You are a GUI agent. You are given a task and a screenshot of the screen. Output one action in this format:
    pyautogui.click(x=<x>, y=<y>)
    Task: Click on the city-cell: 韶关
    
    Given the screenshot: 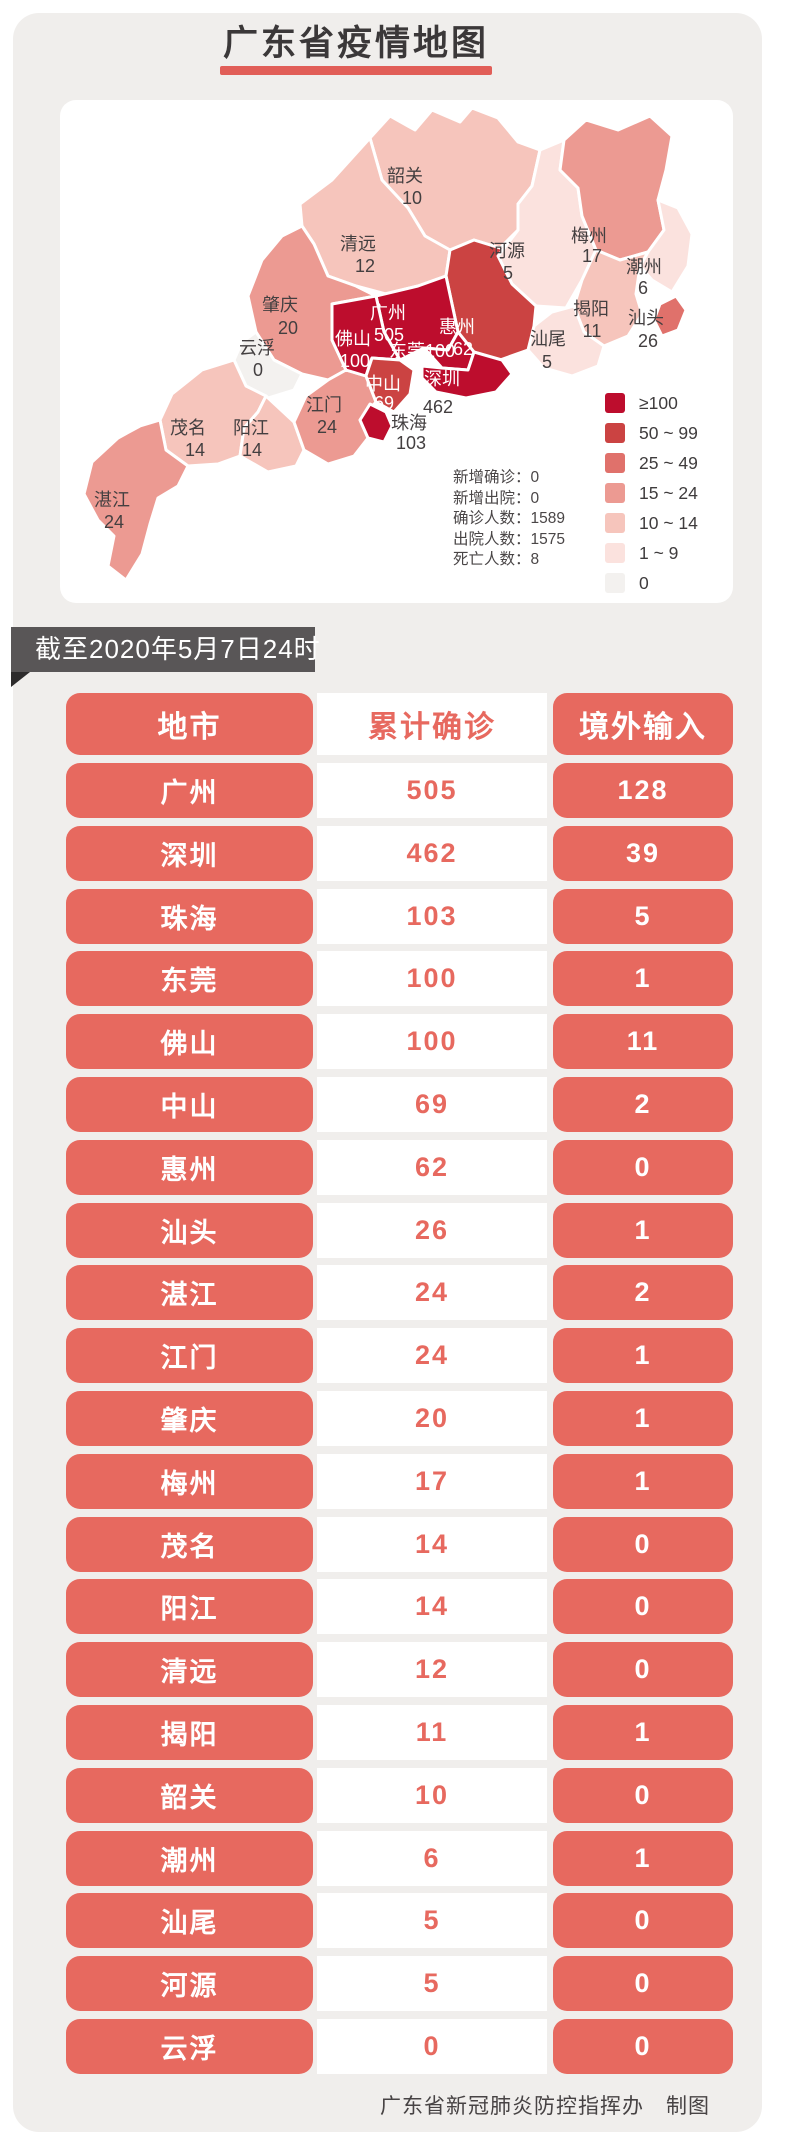 What is the action you would take?
    pyautogui.click(x=189, y=1795)
    